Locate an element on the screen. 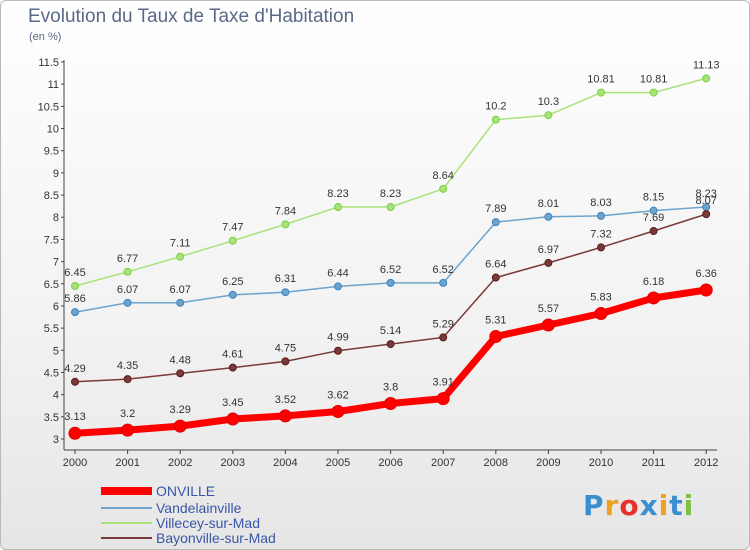  y-tick-label: 4.5 is located at coordinates (51, 373).